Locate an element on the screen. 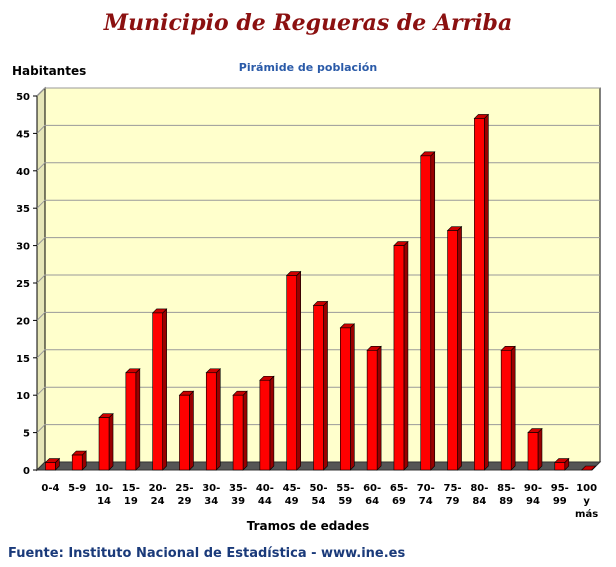 The width and height of the screenshot is (616, 567). x-tick-label: 90-94 is located at coordinates (533, 495).